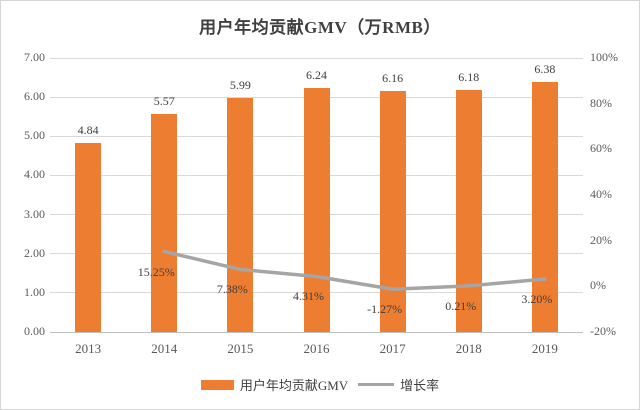 Image resolution: width=640 pixels, height=410 pixels. I want to click on legend-line-swatch, so click(376, 384).